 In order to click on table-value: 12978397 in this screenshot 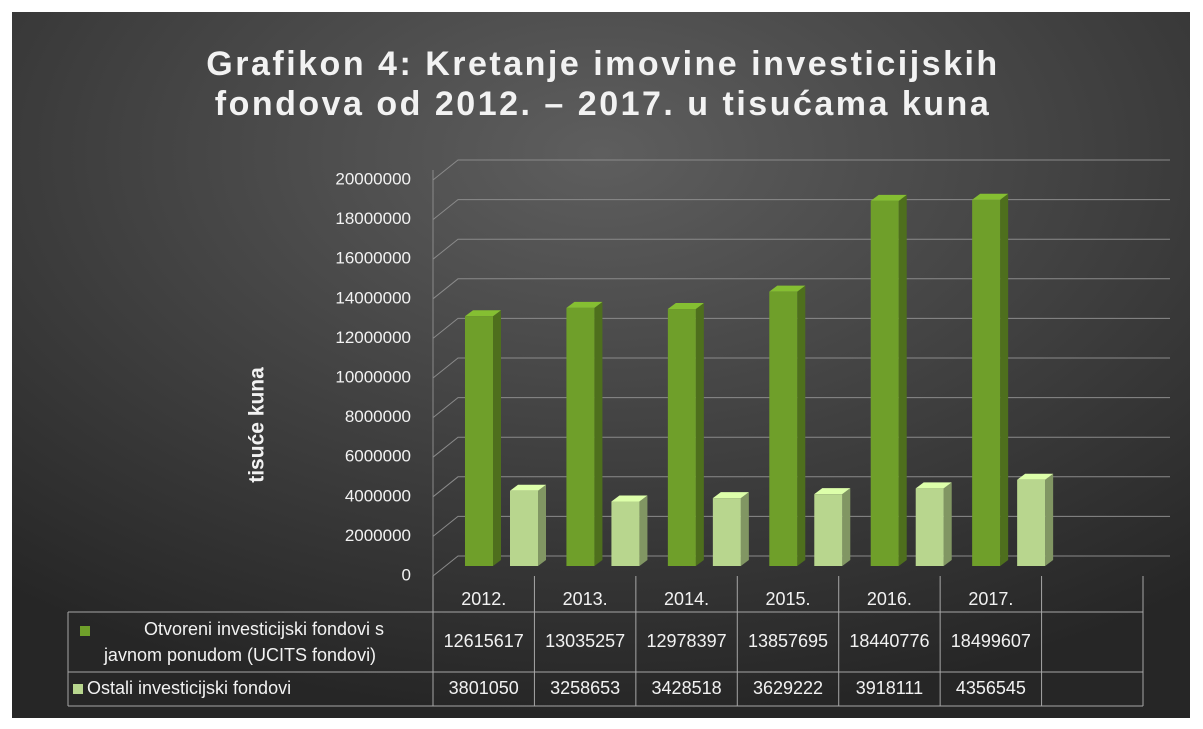, I will do `click(687, 641)`.